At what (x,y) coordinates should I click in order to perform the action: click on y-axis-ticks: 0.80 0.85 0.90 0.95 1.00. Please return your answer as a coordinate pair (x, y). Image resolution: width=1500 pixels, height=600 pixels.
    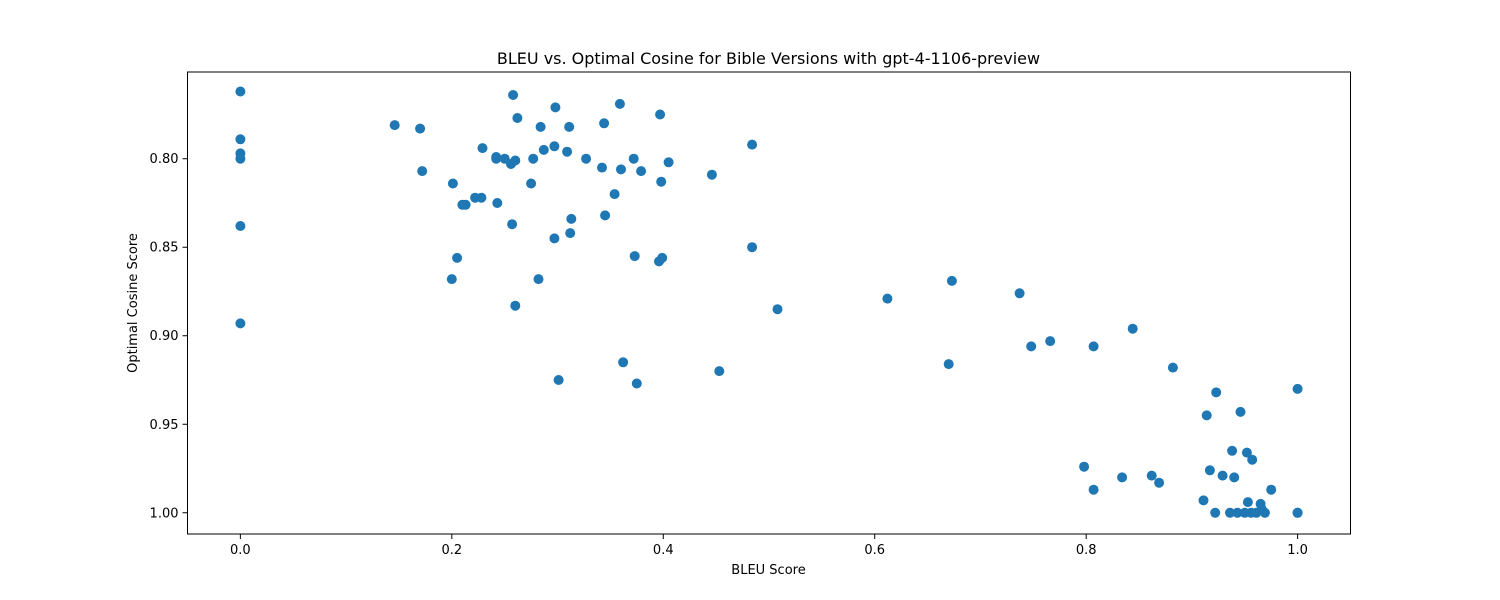
    Looking at the image, I should click on (169, 336).